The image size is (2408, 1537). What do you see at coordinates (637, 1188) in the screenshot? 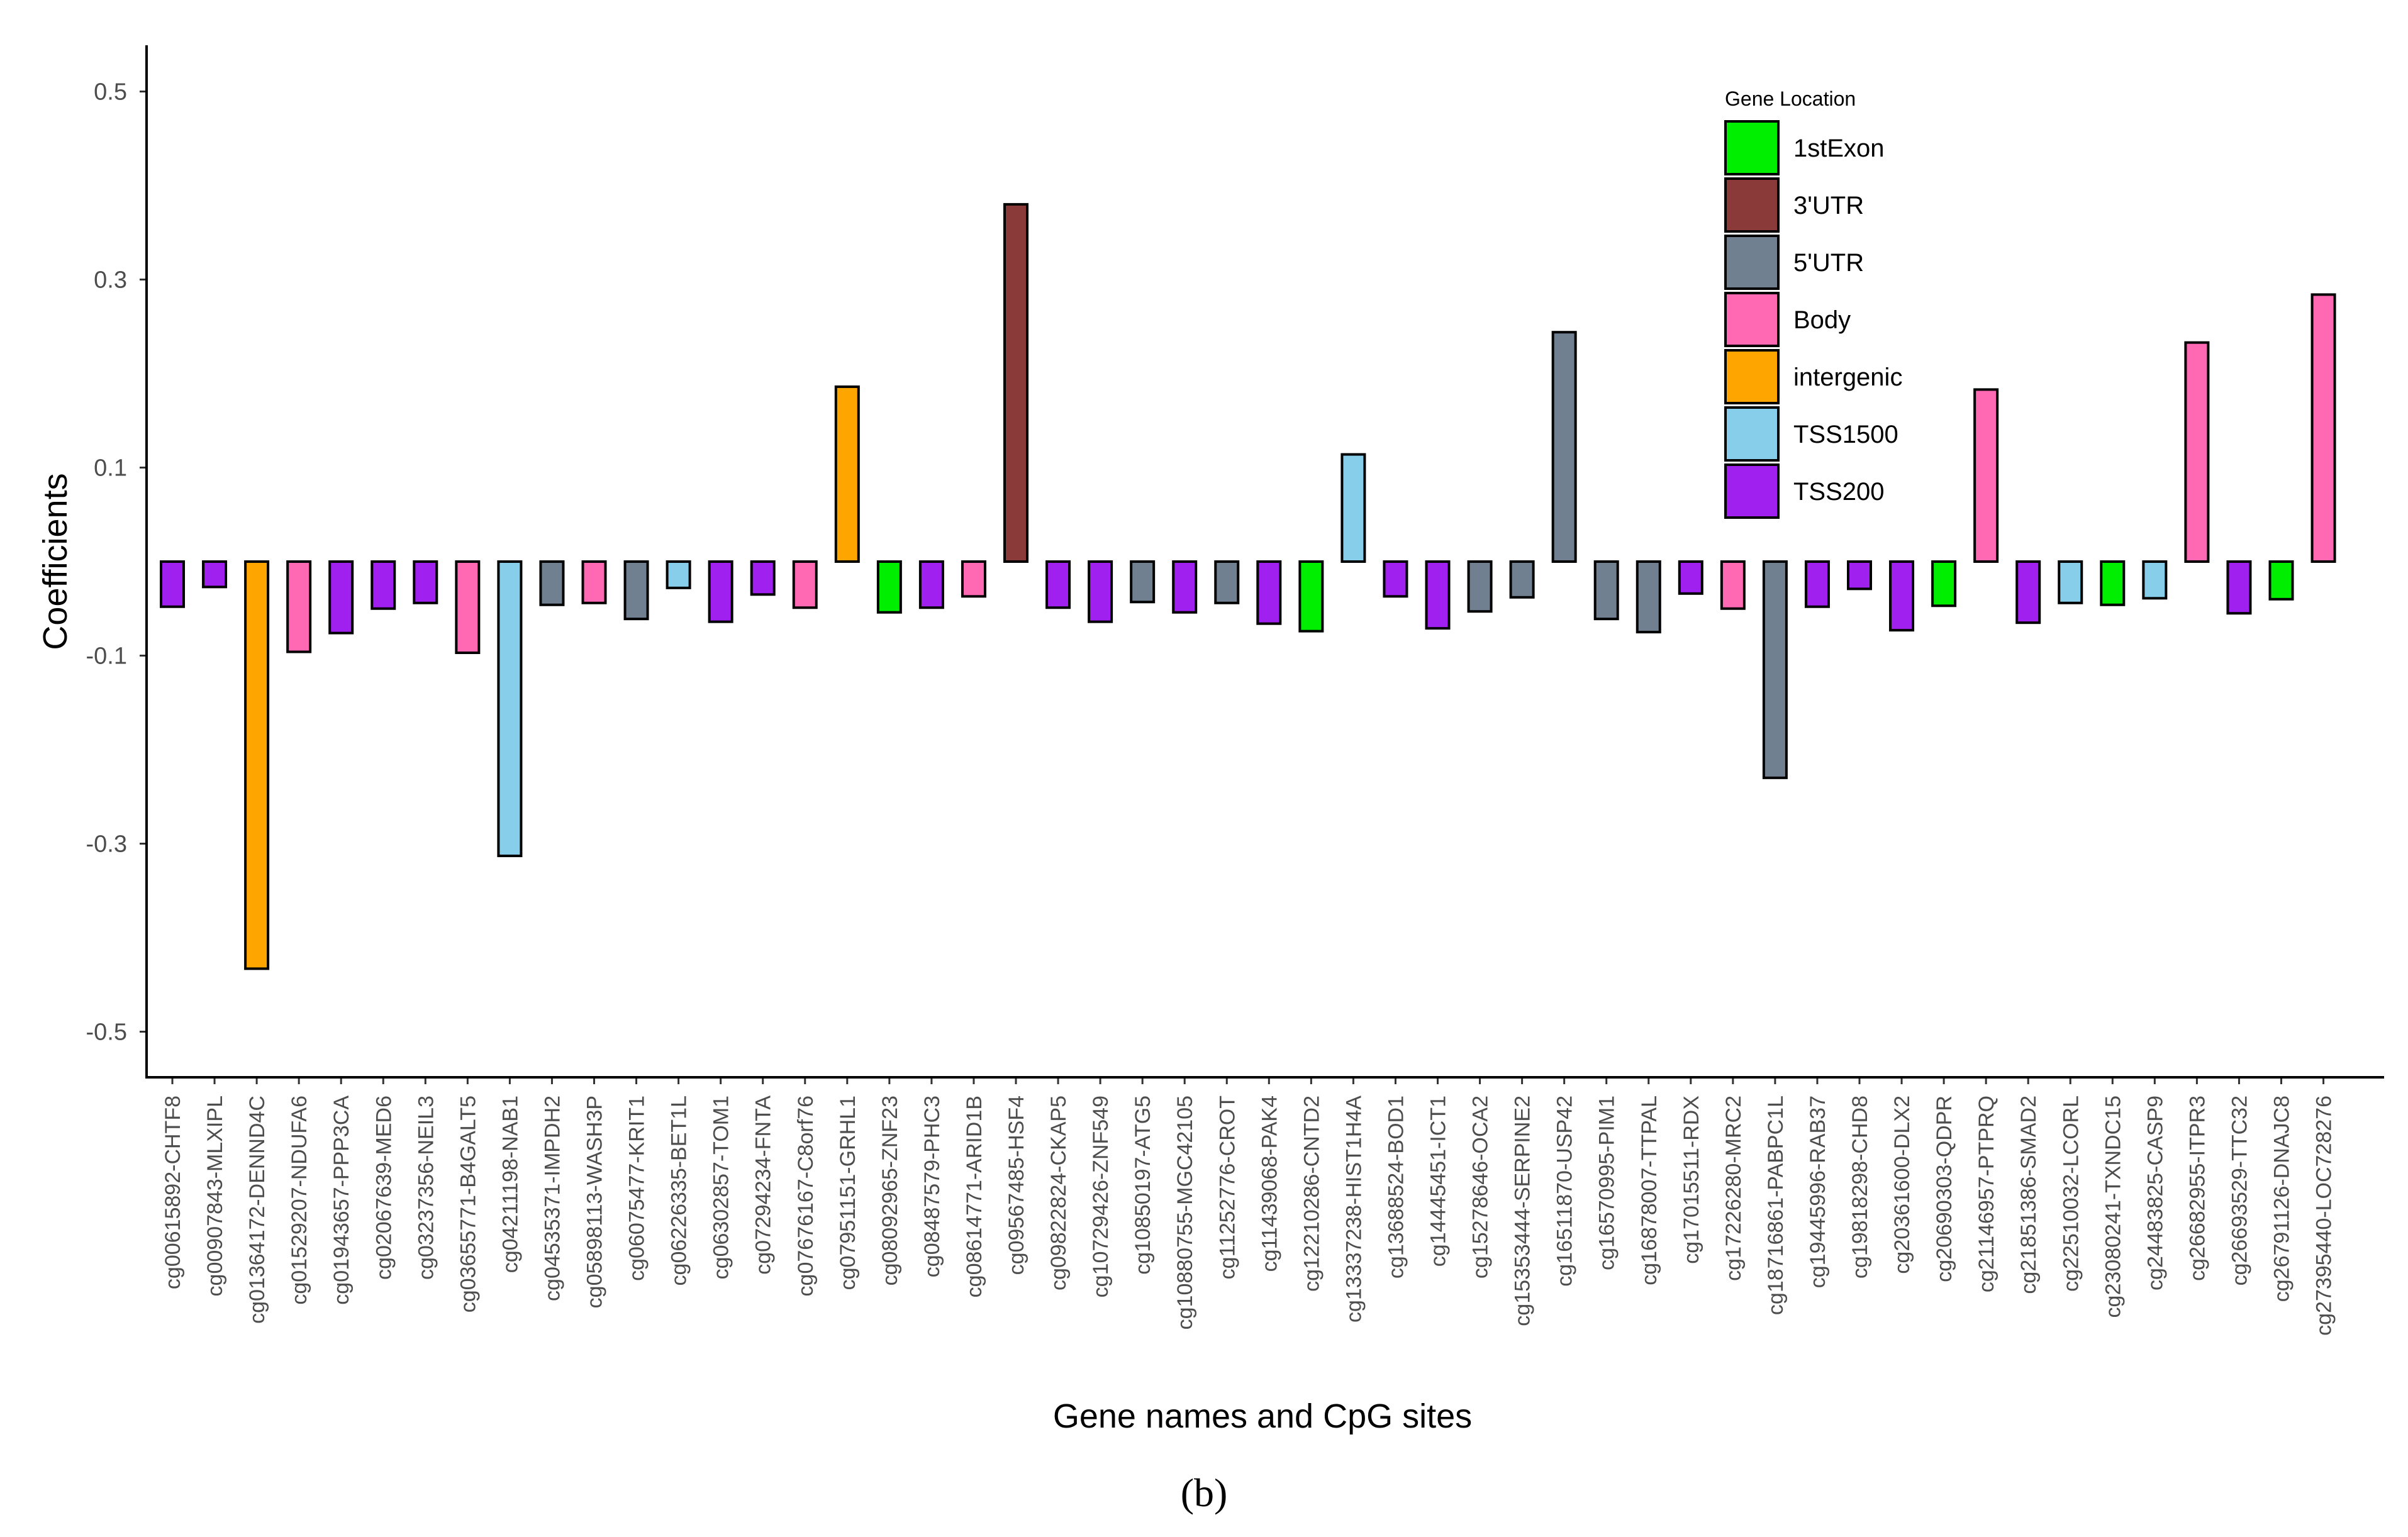
I see `x-tick-label: cg06075477-KRIT1` at bounding box center [637, 1188].